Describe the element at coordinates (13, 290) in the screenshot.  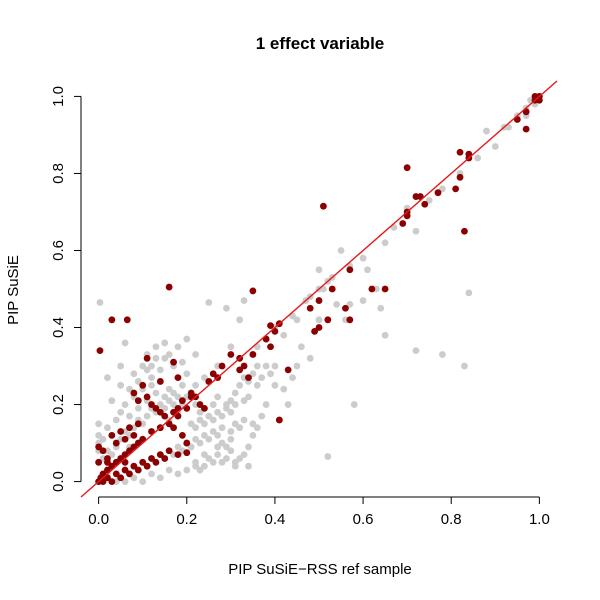
I see `y-axis-label: PIP SuSiE` at that location.